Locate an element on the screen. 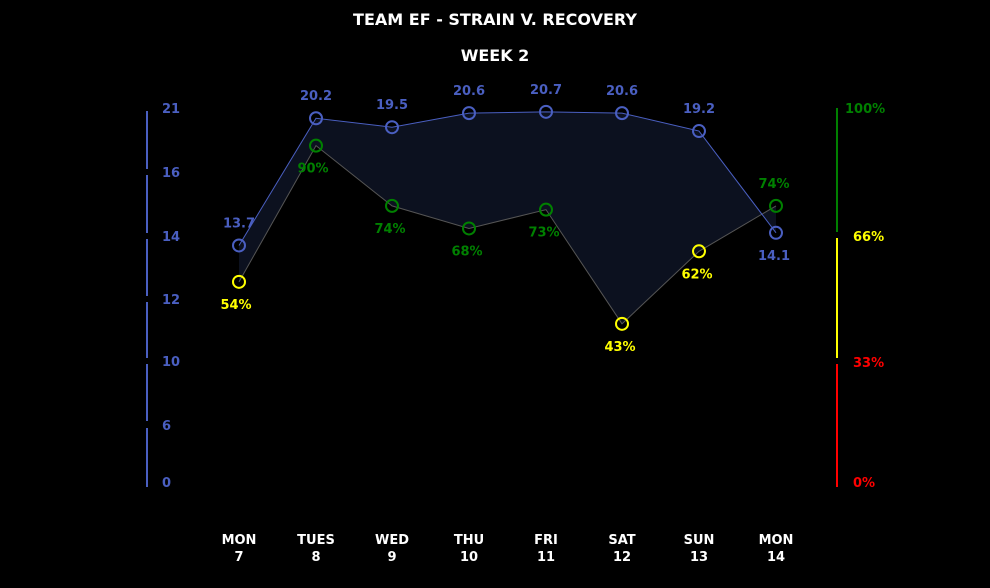  left-axis-tick-label: 0 is located at coordinates (166, 483).